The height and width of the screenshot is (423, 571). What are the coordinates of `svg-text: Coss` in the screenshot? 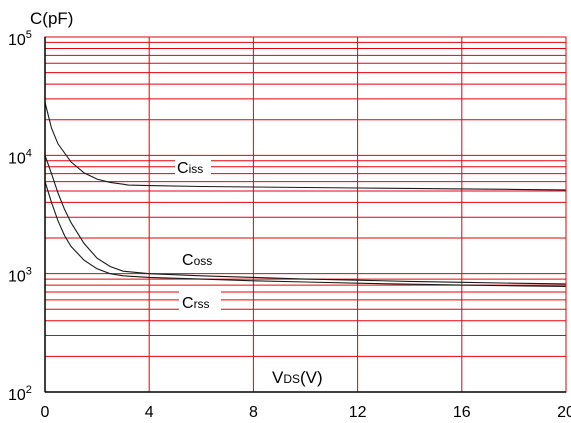 It's located at (197, 260).